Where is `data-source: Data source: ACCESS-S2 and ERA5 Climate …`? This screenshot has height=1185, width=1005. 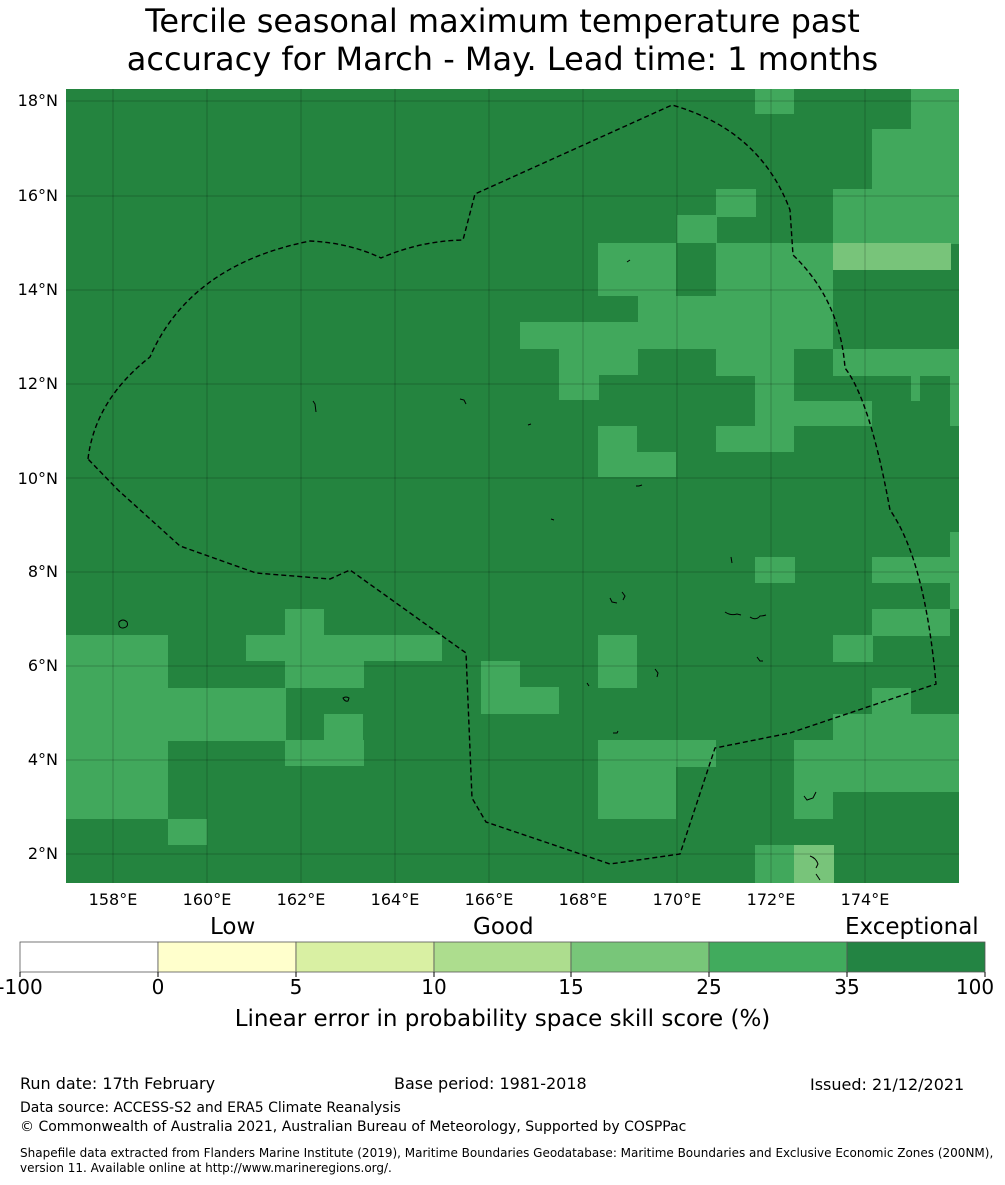
data-source: Data source: ACCESS-S2 and ERA5 Climate … is located at coordinates (210, 1108).